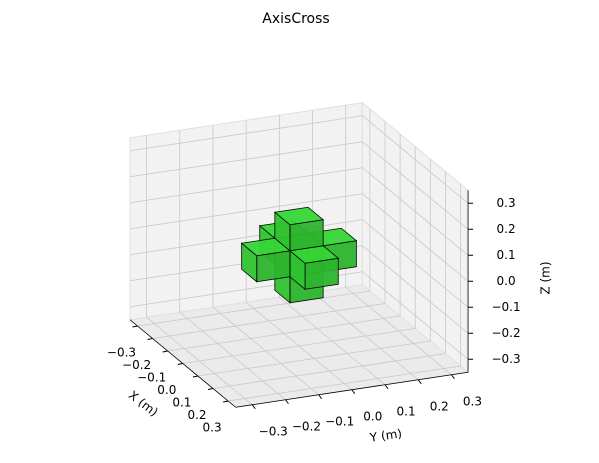  What do you see at coordinates (212, 428) in the screenshot?
I see `x-tick-label: 0.3` at bounding box center [212, 428].